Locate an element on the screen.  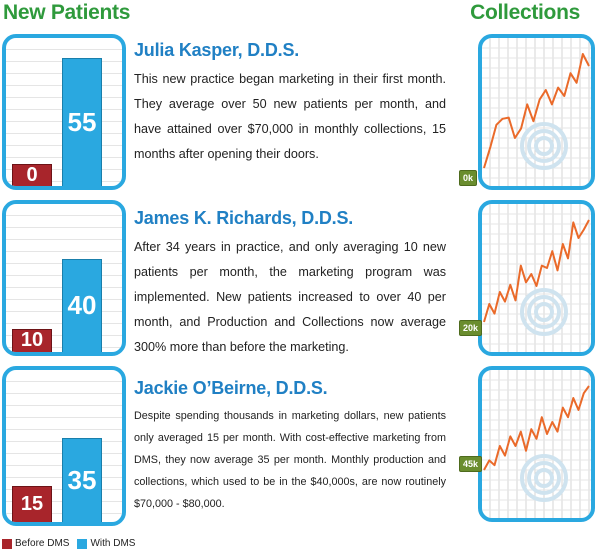
bar-with-dms: 35 is located at coordinates (82, 480).